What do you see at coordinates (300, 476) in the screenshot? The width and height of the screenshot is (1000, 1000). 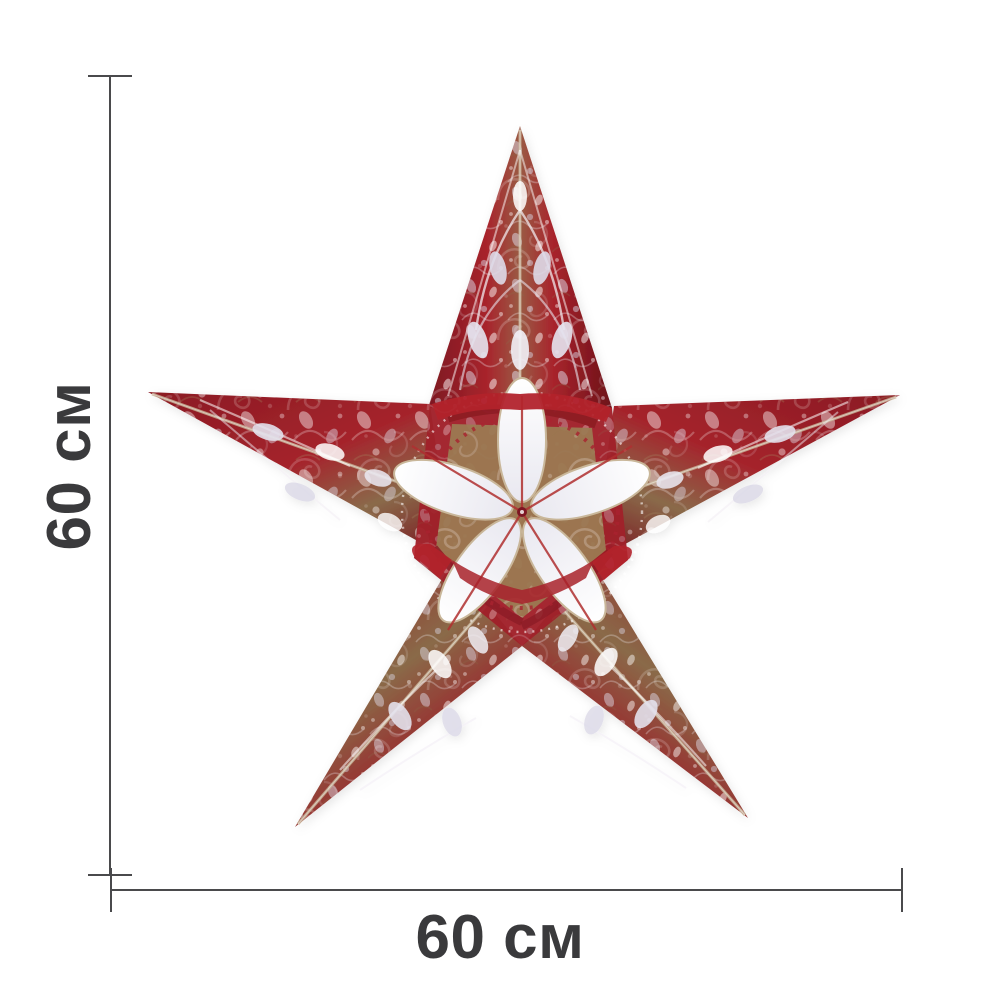 I see `star-point-upper-left` at bounding box center [300, 476].